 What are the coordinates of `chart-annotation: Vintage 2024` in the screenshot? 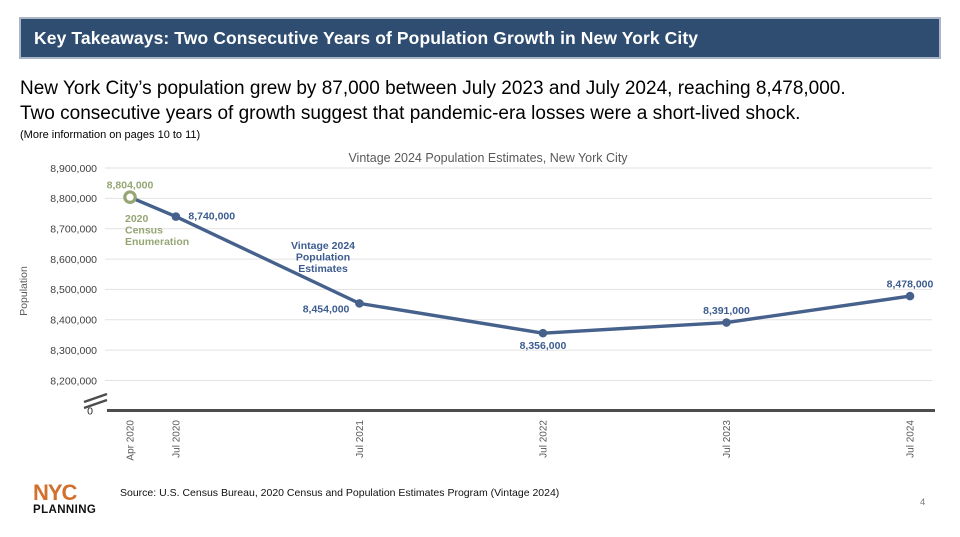 It's located at (323, 246).